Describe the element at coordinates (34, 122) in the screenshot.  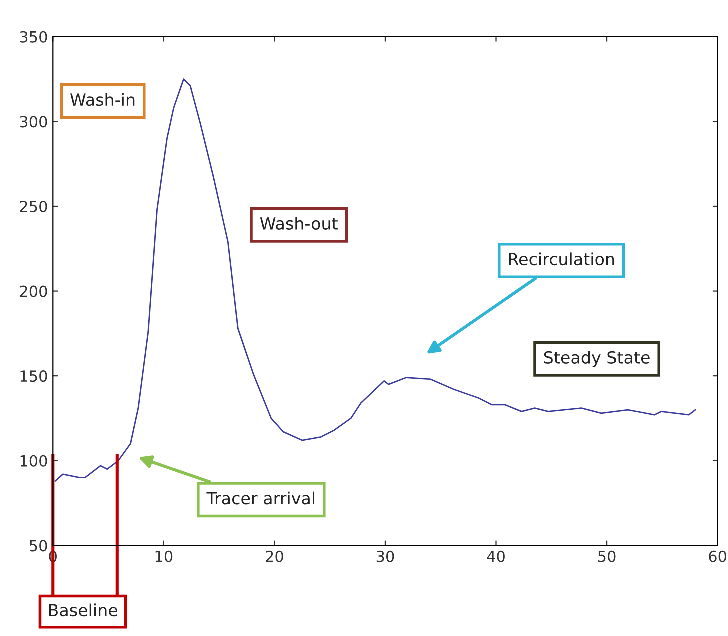
I see `y-tick-label: 300` at that location.